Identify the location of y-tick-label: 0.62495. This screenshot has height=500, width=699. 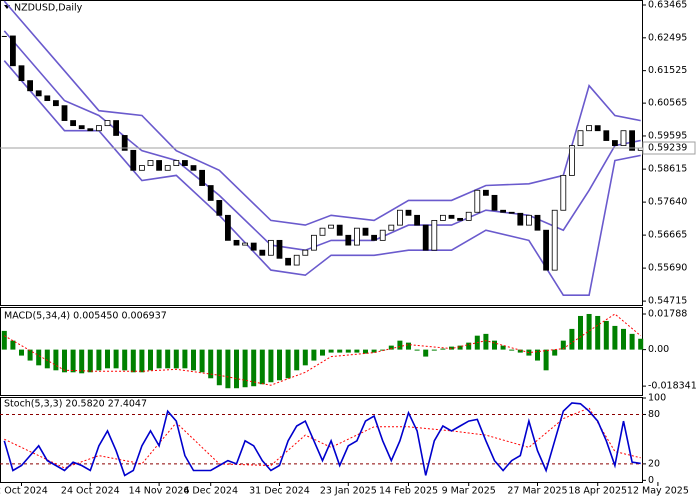
(667, 37).